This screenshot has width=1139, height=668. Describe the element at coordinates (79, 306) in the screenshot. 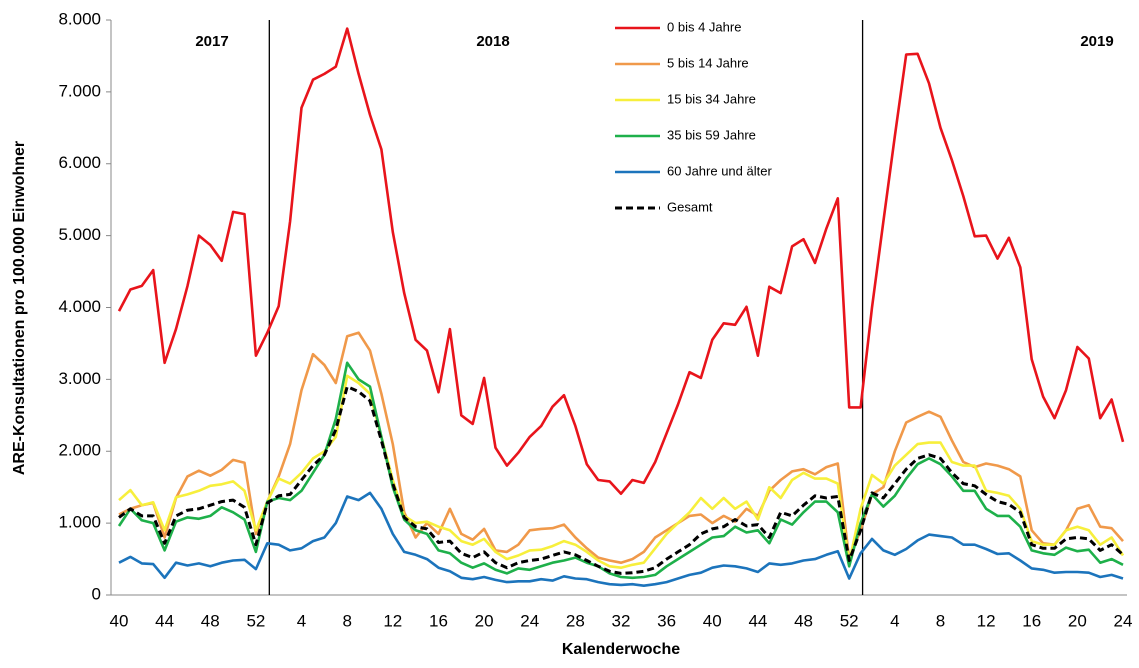

I see `y-tick-label: 4.000` at that location.